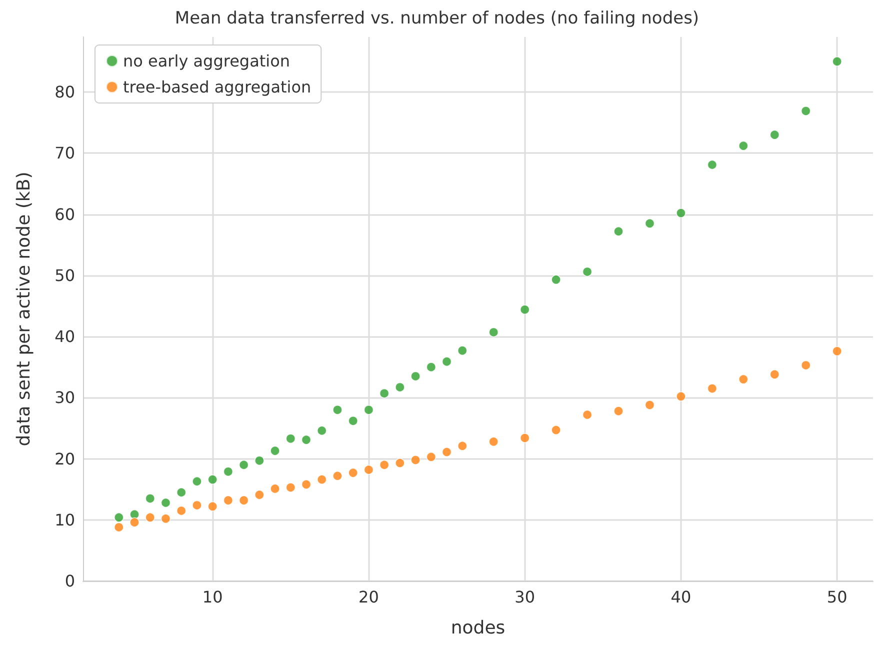  What do you see at coordinates (64, 214) in the screenshot?
I see `y-tick-label: 60` at bounding box center [64, 214].